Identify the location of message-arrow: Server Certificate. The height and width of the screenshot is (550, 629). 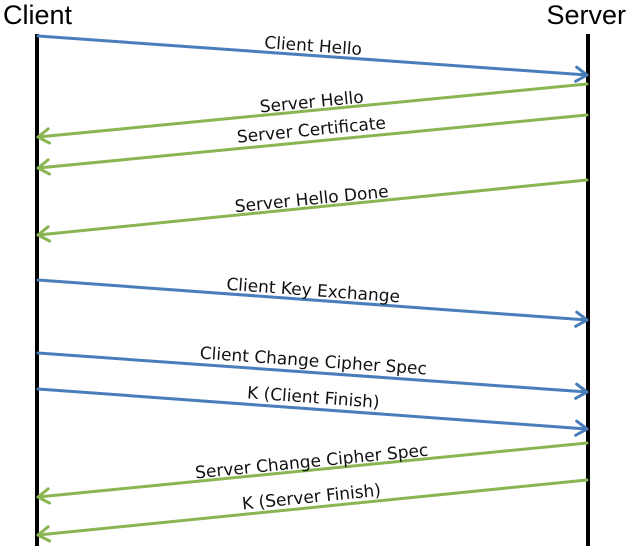
(312, 144).